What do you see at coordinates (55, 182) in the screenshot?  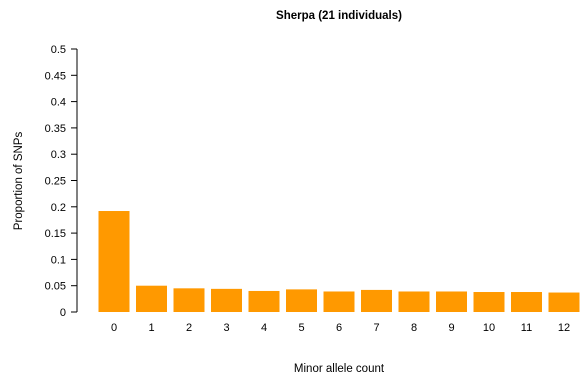 I see `y-tick-label: 0.25` at bounding box center [55, 182].